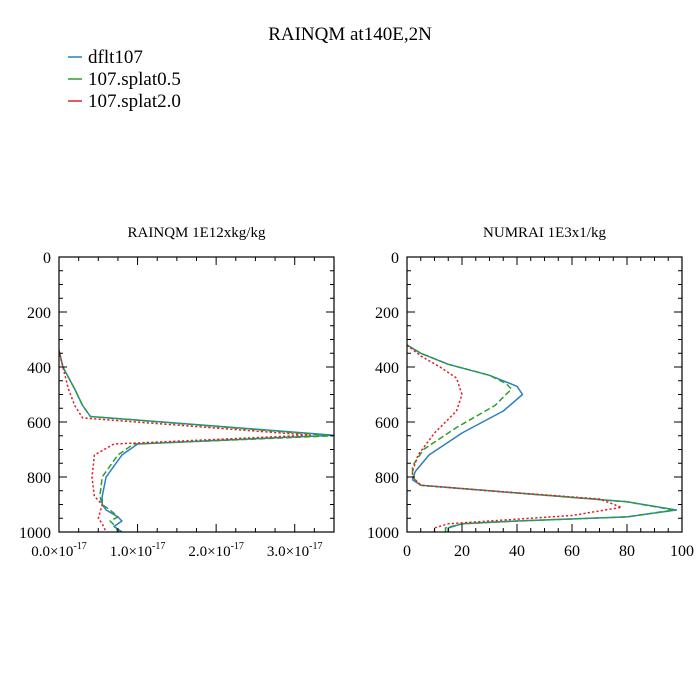 The height and width of the screenshot is (700, 700). Describe the element at coordinates (682, 551) in the screenshot. I see `x-tick-label: 100` at that location.